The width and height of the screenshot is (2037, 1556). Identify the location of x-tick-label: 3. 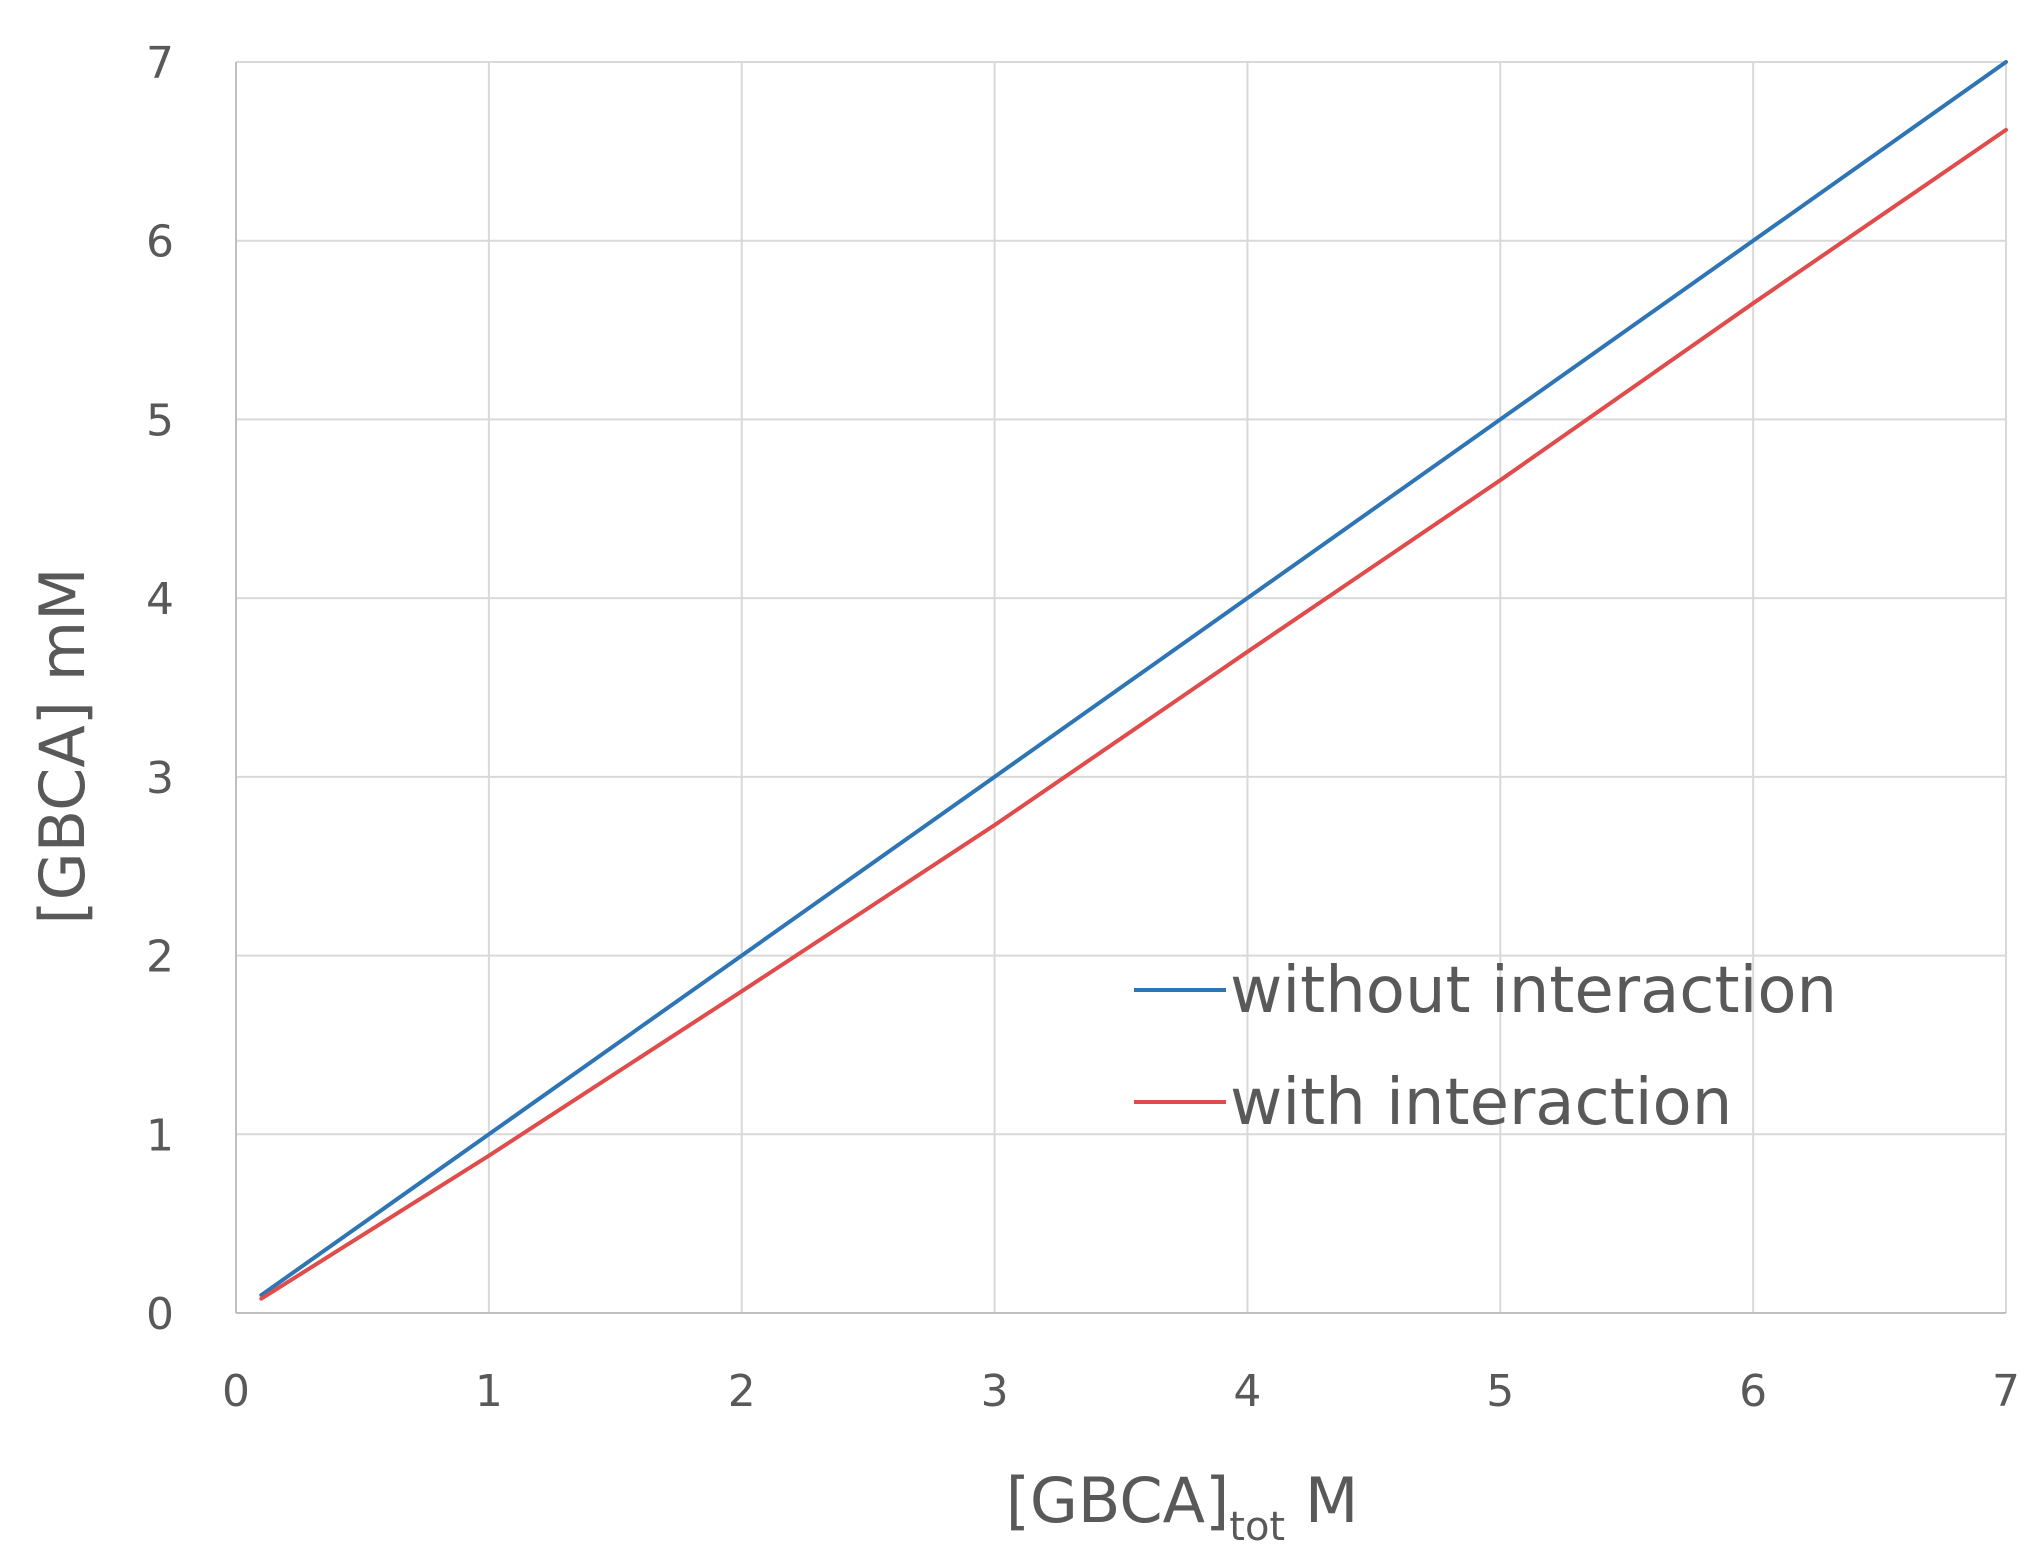
(995, 1391).